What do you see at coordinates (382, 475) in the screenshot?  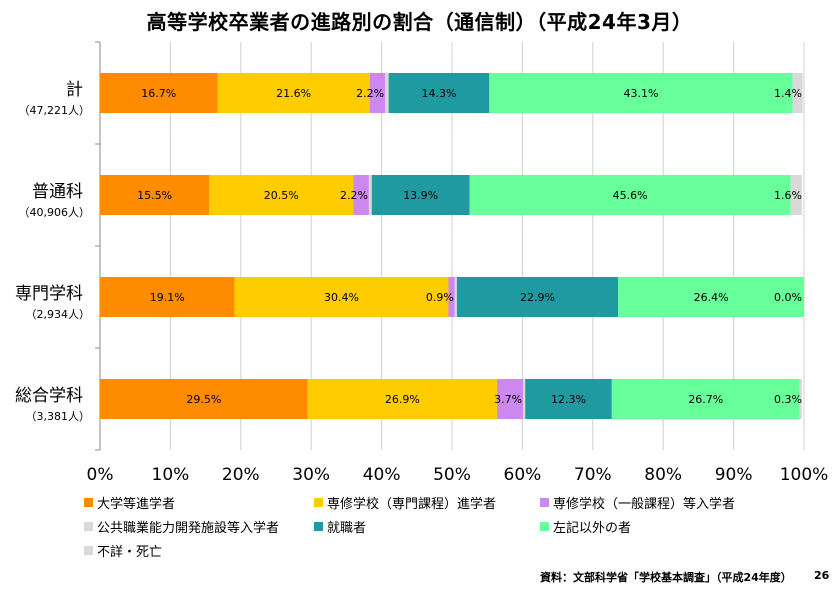 I see `x-tick-label: 40%` at bounding box center [382, 475].